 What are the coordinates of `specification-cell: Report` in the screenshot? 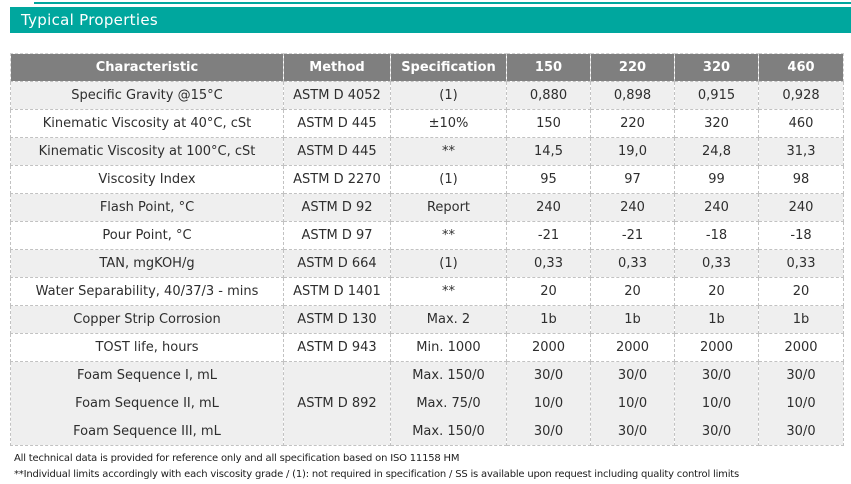 It's located at (448, 207).